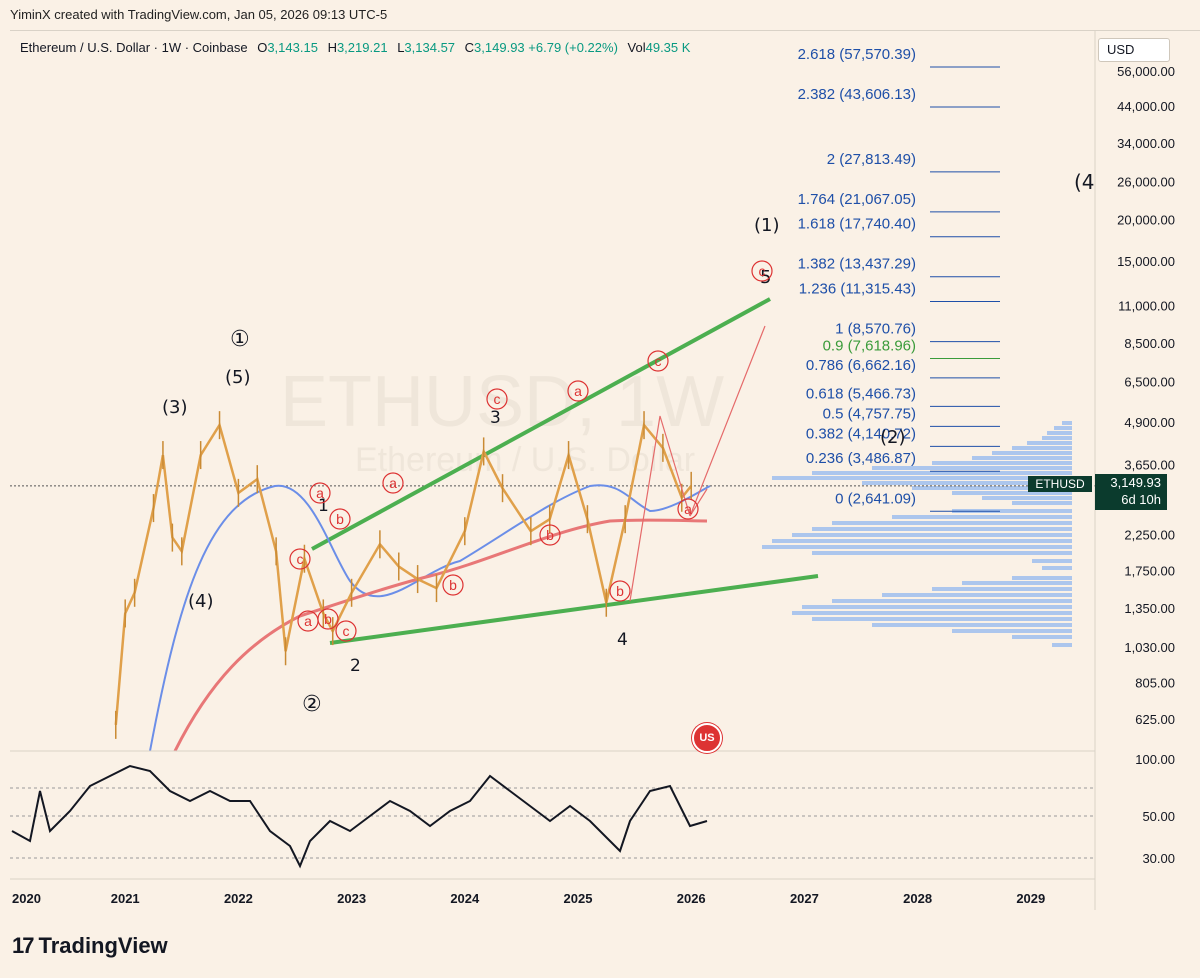 The height and width of the screenshot is (978, 1200). I want to click on open-value: 3,143.15, so click(292, 47).